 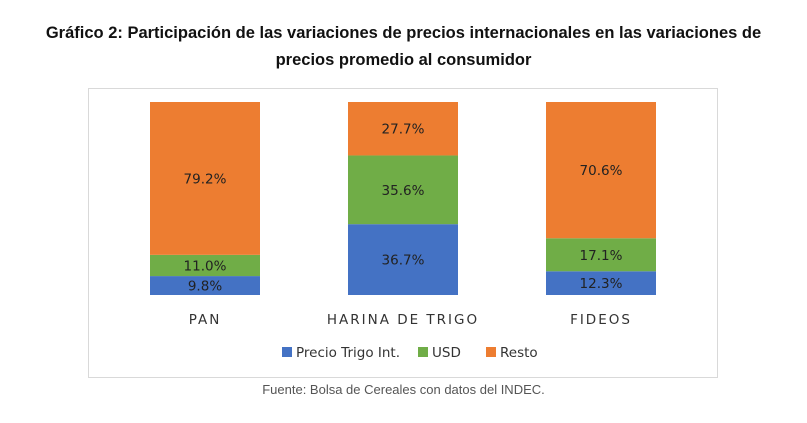 I want to click on data-label-1-3: 12.3%, so click(x=601, y=284).